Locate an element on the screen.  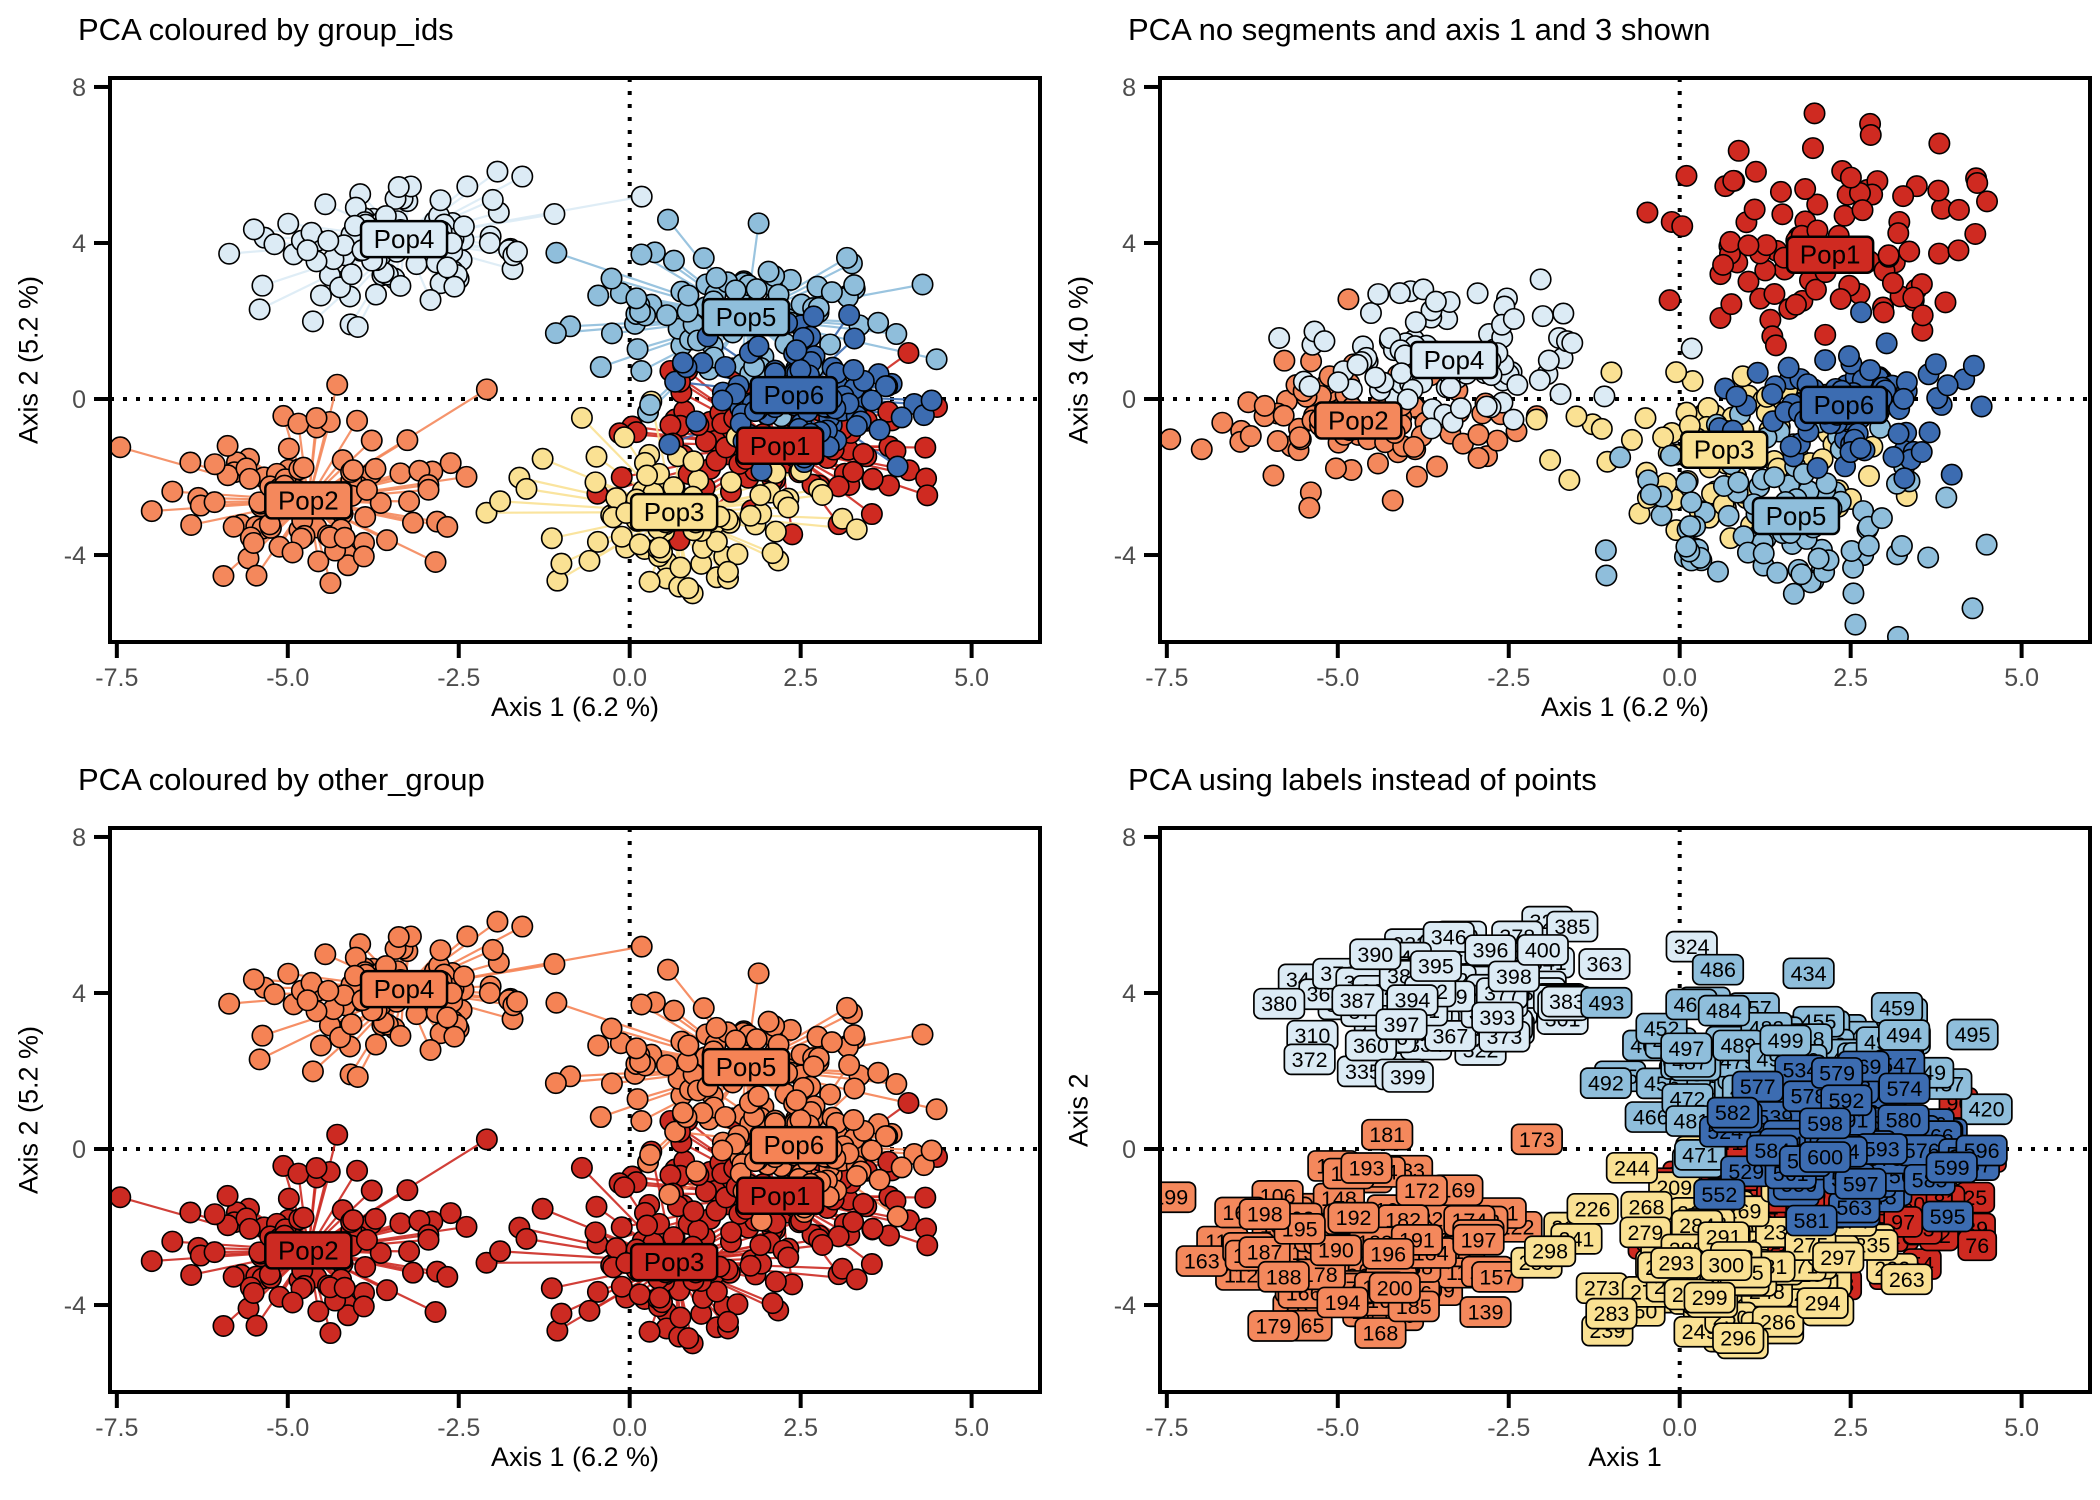
individual-label-text: 484 is located at coordinates (1724, 1011).